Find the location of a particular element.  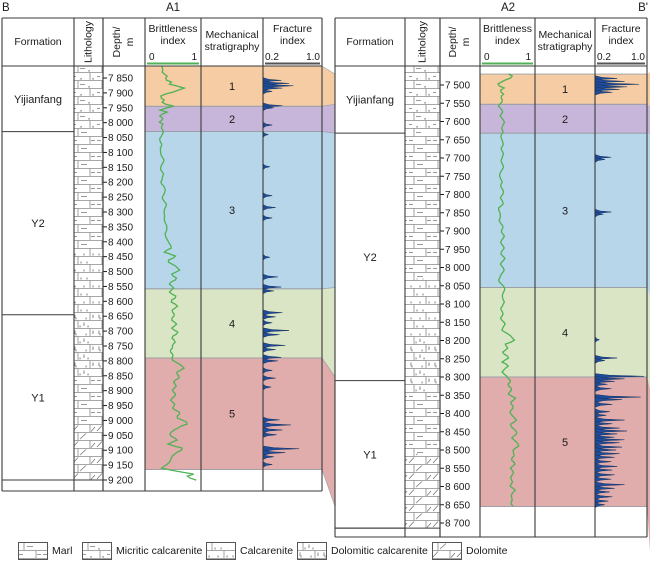

depth-tick-label: 8 100 is located at coordinates (457, 305).